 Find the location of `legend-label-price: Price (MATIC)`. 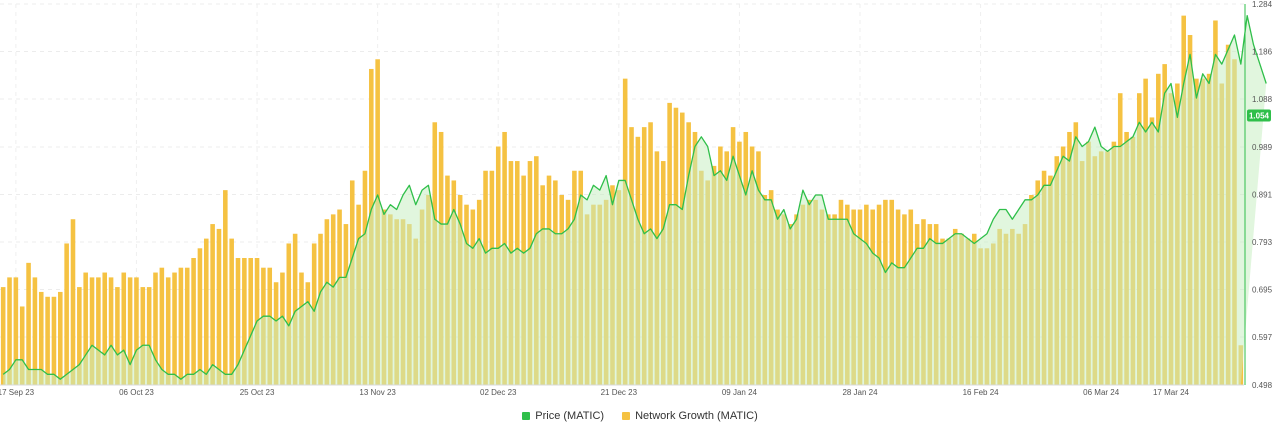

legend-label-price: Price (MATIC) is located at coordinates (570, 416).